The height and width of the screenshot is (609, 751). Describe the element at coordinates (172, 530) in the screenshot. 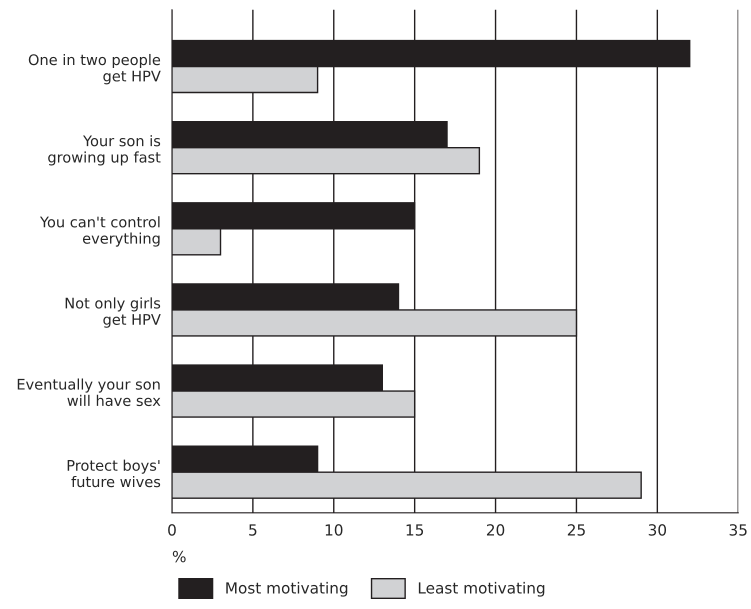

I see `x-tick-label: 0` at that location.